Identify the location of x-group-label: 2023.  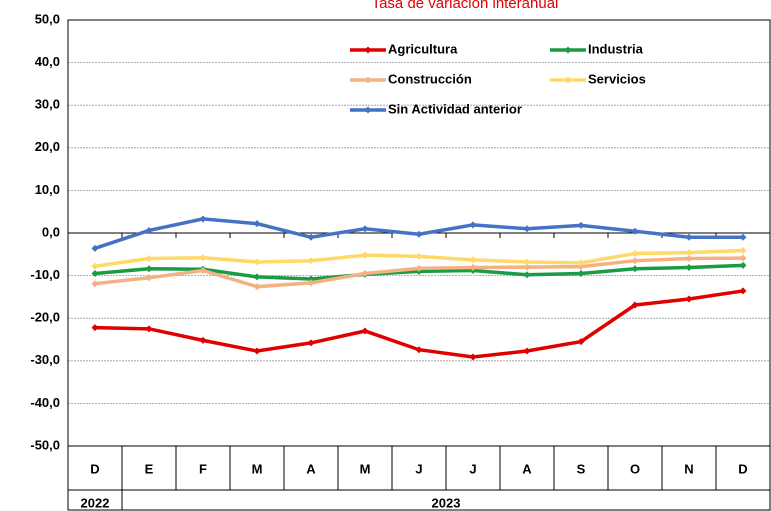
(446, 502).